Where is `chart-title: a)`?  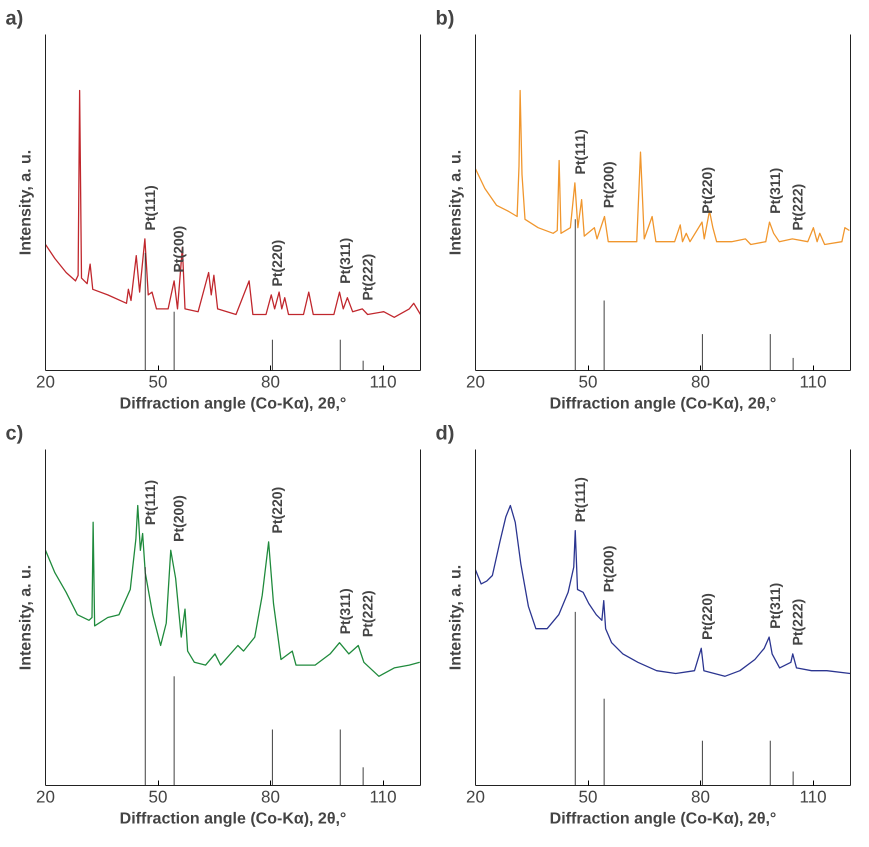
chart-title: a) is located at coordinates (15, 19).